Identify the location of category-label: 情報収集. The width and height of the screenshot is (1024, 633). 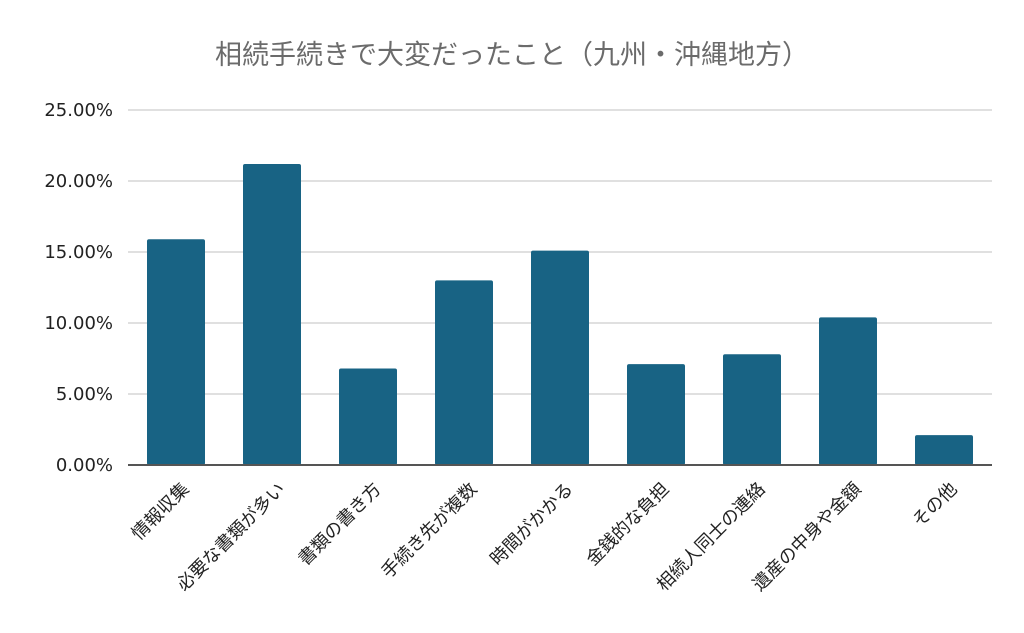
(161, 512).